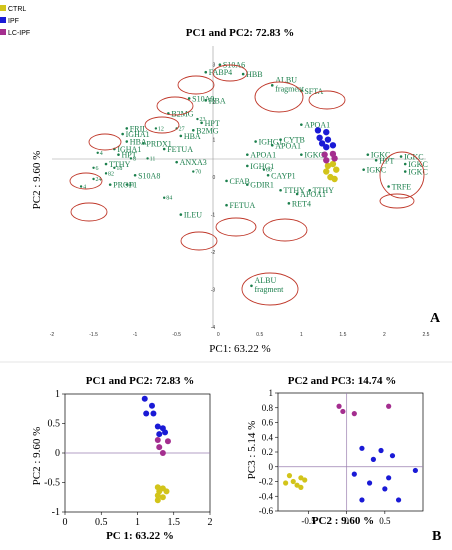 The height and width of the screenshot is (550, 452). I want to click on loading-point-s10a9, so click(189, 98).